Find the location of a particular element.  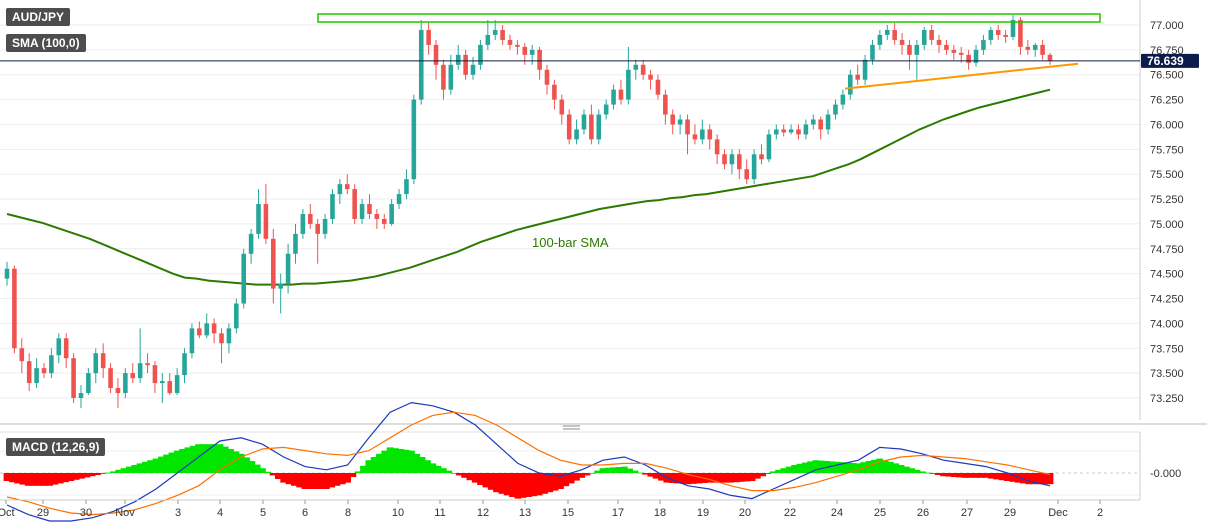

x-tick-label: 11 is located at coordinates (439, 513).